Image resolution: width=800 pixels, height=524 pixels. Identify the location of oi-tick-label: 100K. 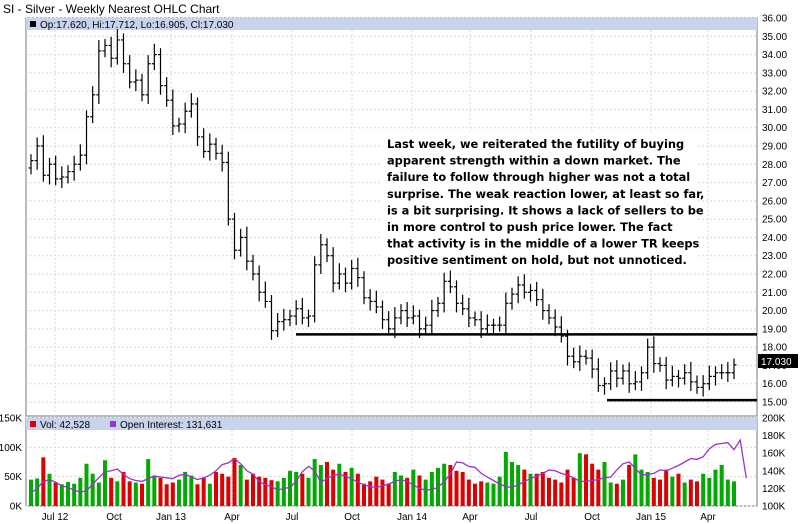
(774, 507).